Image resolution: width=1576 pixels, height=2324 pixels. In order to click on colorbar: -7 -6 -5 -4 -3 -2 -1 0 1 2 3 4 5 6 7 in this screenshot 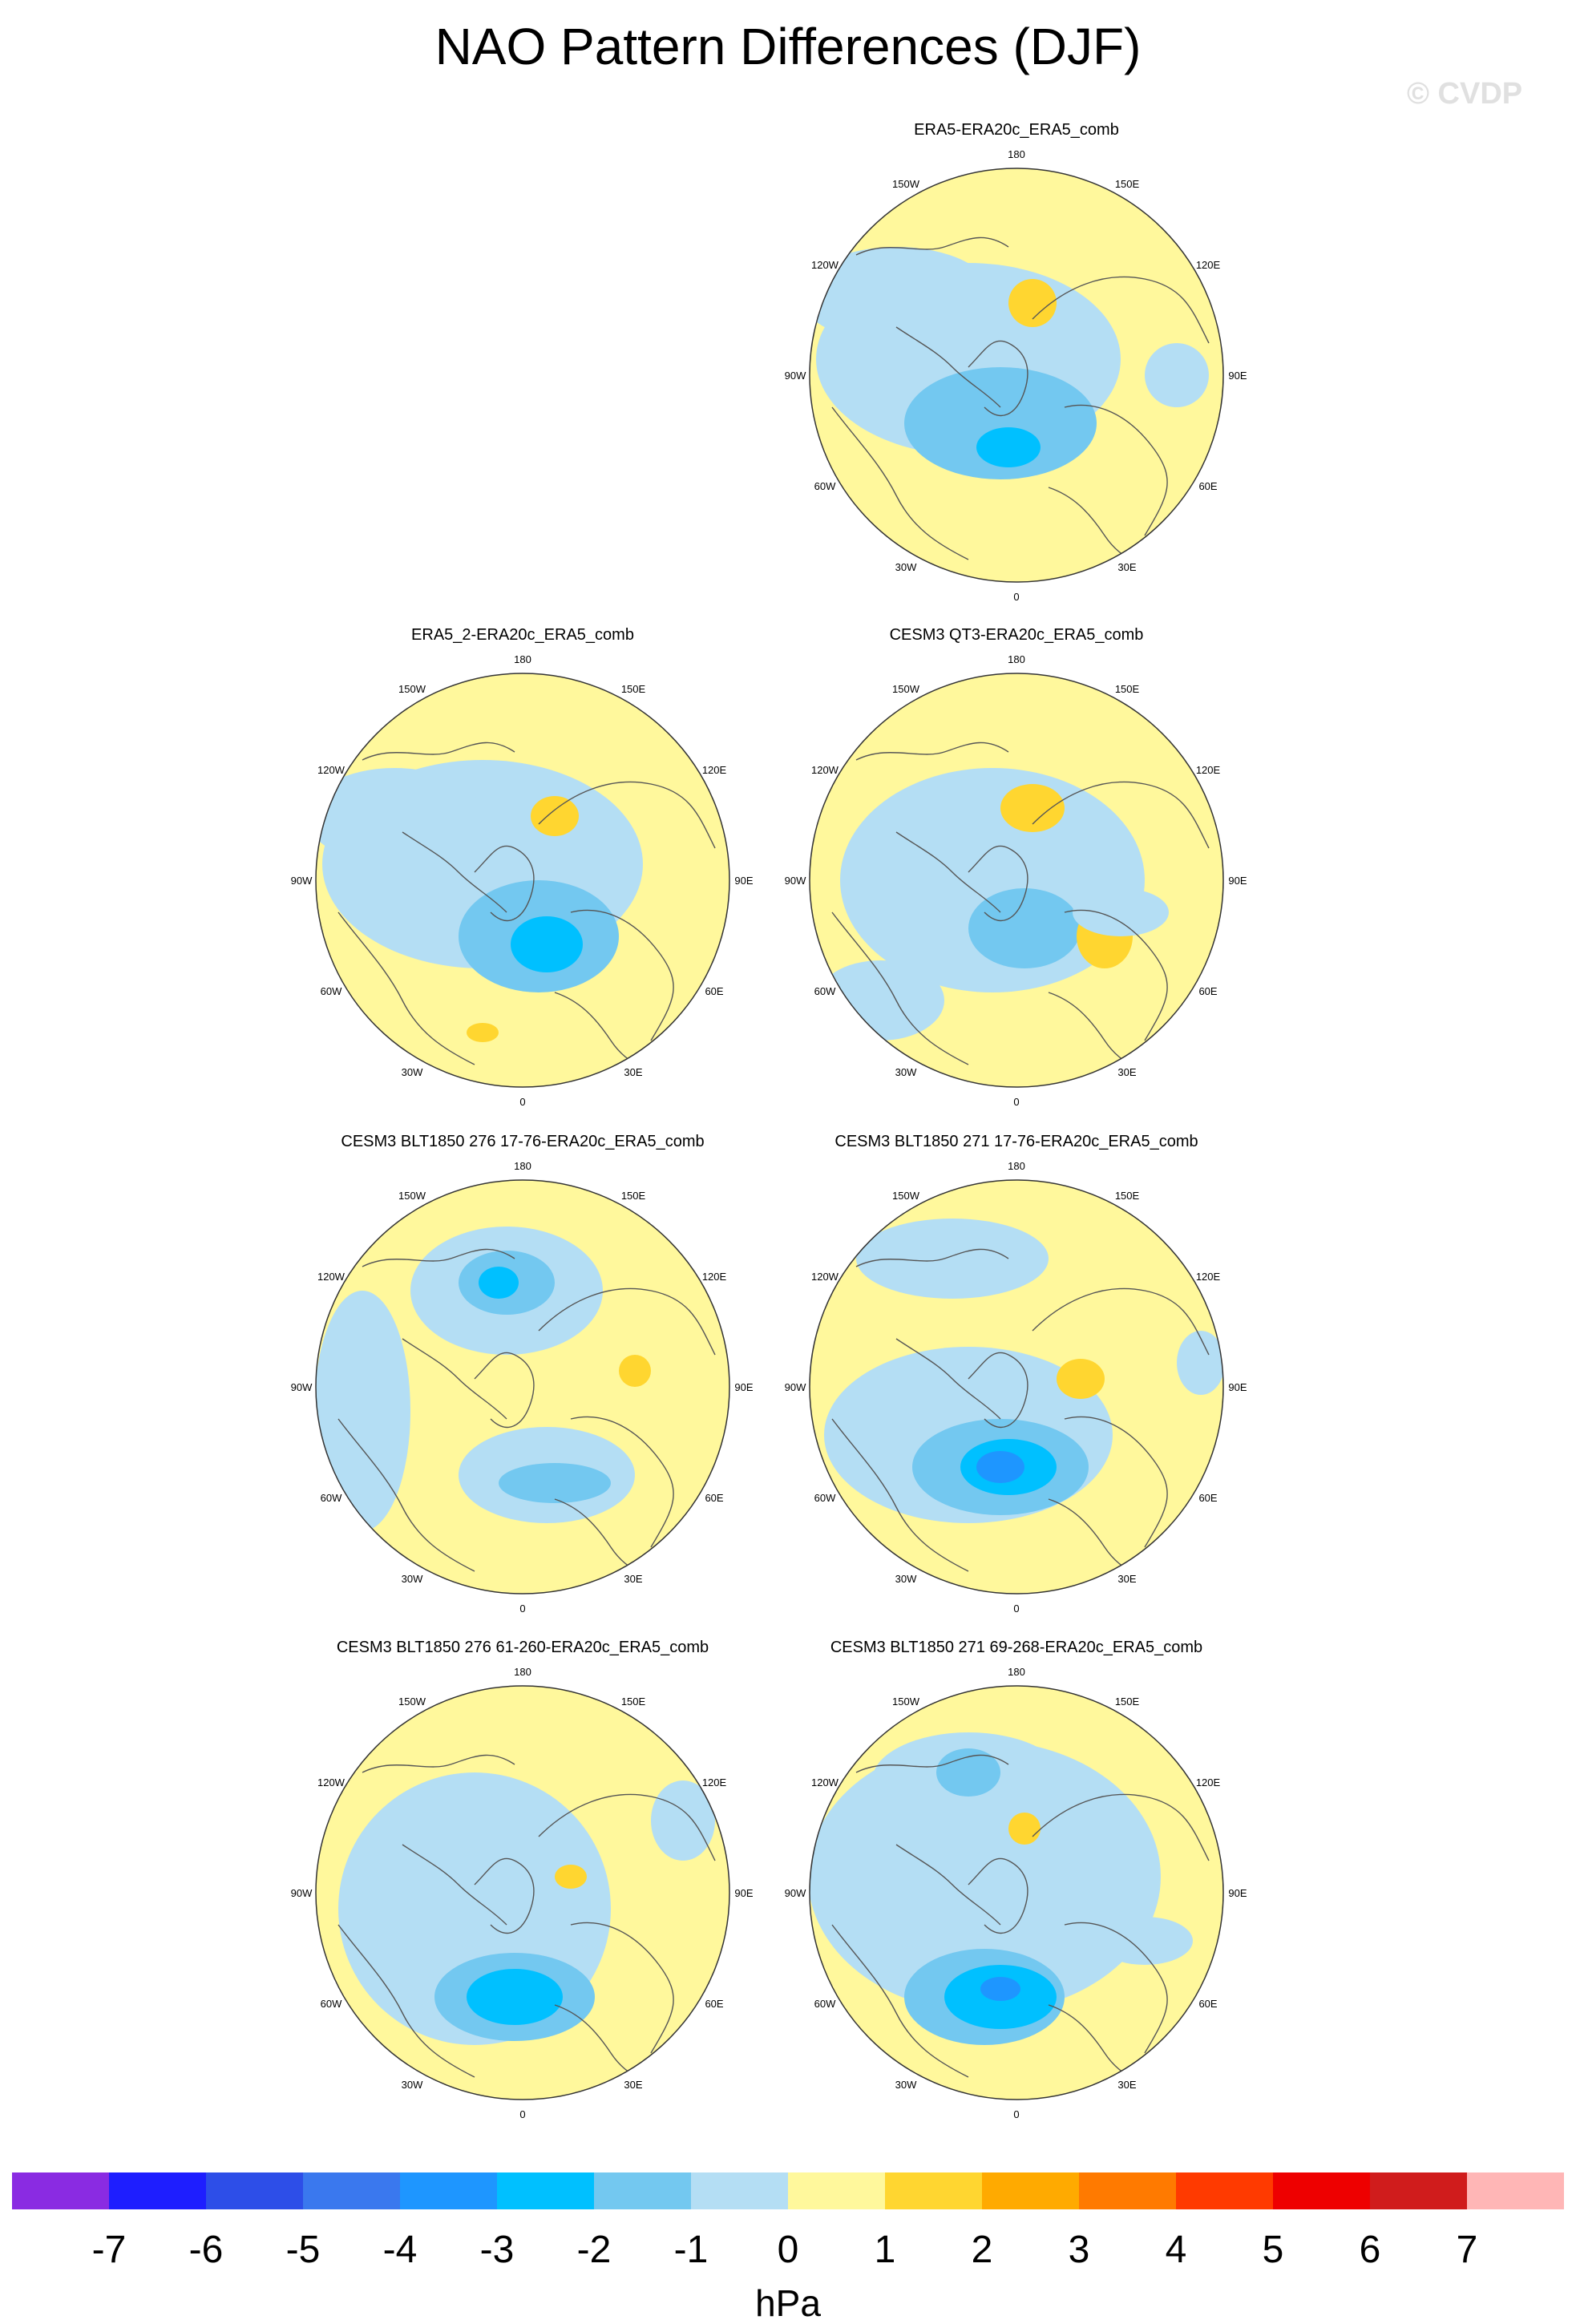, I will do `click(788, 2221)`.